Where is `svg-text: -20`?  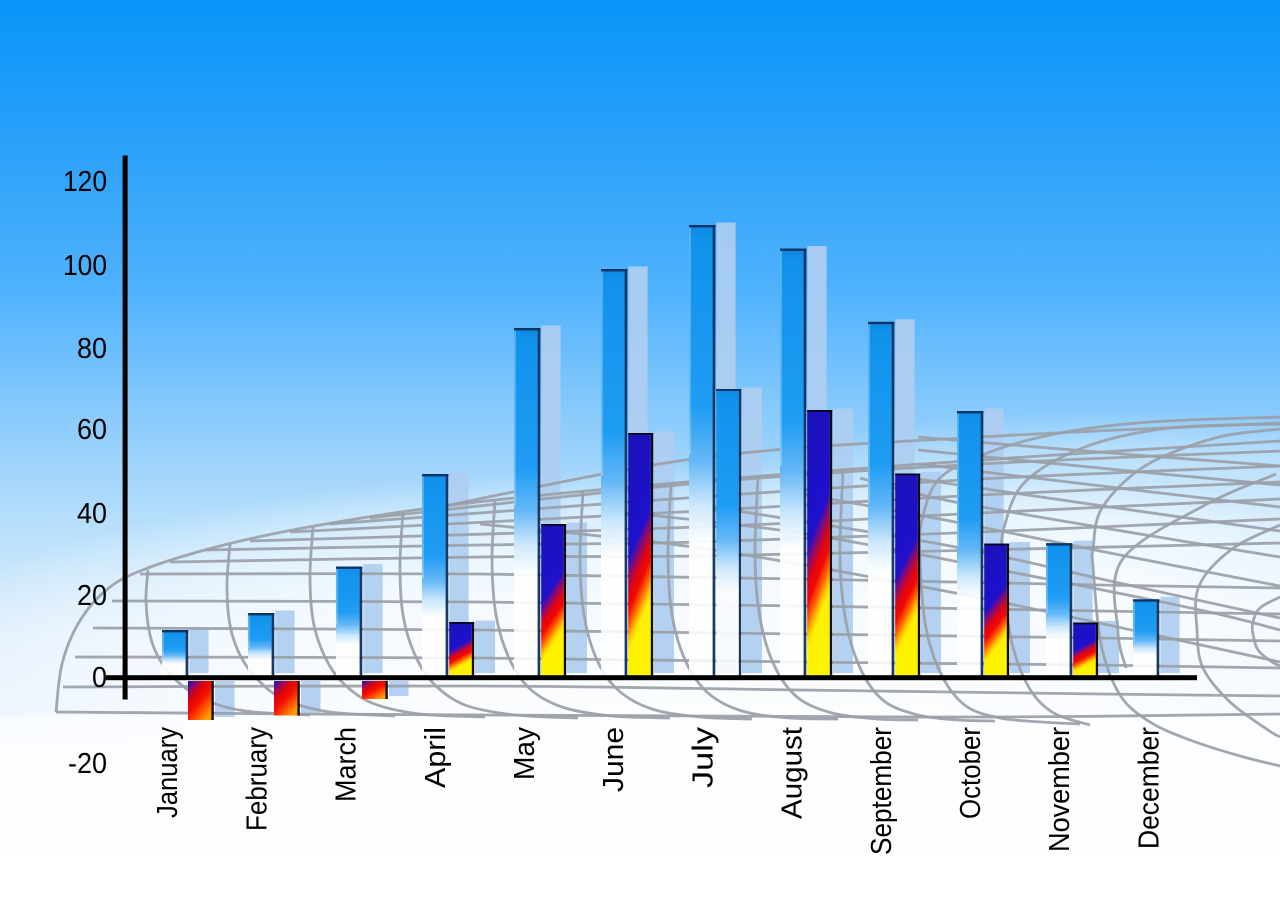 svg-text: -20 is located at coordinates (87, 764).